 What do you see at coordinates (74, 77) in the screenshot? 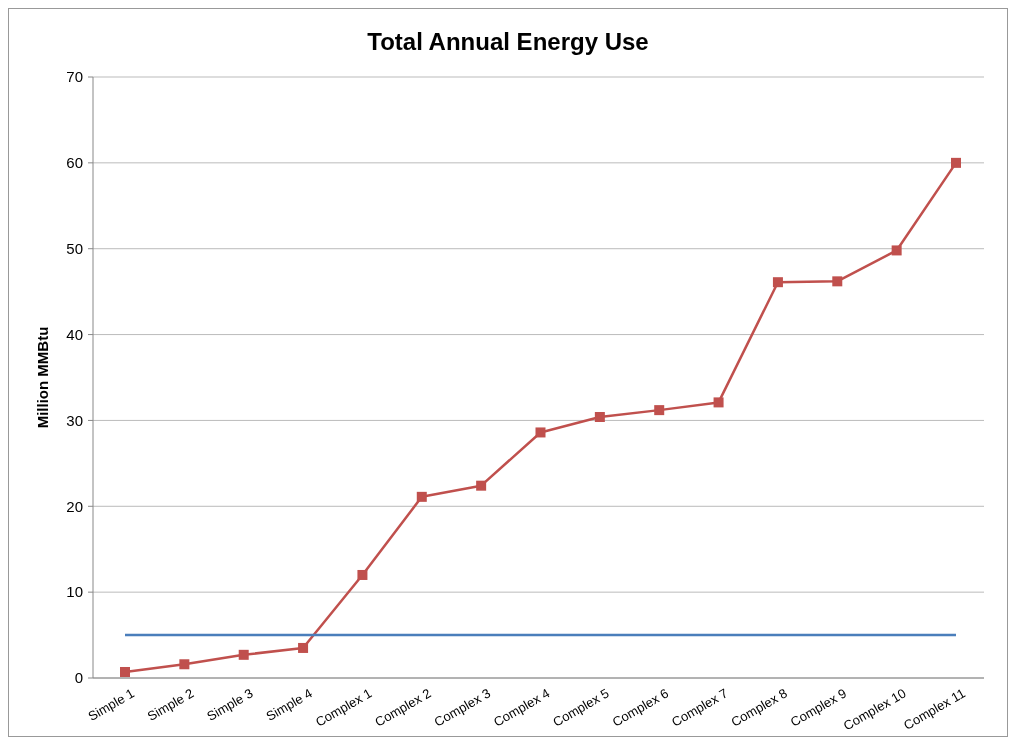
I see `y-tick-label: 70` at bounding box center [74, 77].